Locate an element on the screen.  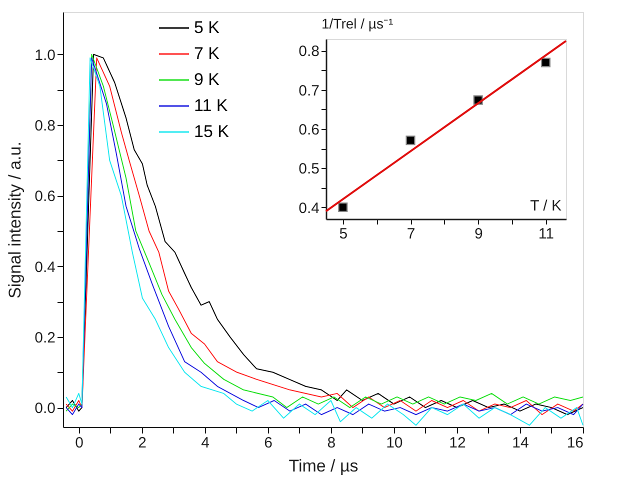
legend-label: 5 K is located at coordinates (207, 27).